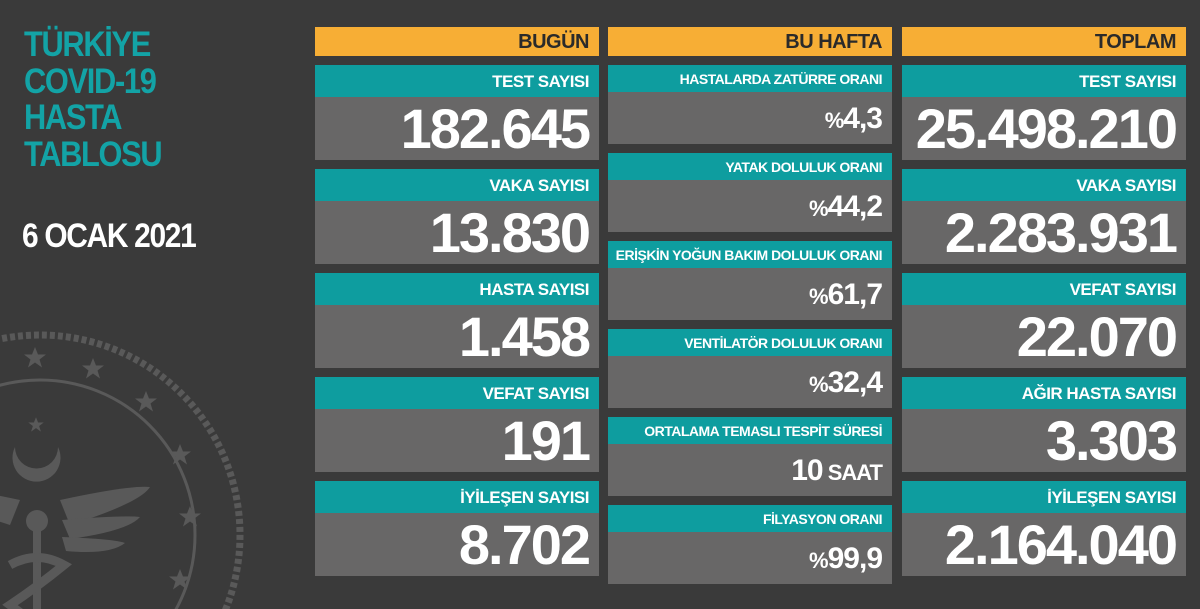 Image resolution: width=1200 pixels, height=609 pixels. I want to click on card-label: HASTA SAYISI, so click(457, 289).